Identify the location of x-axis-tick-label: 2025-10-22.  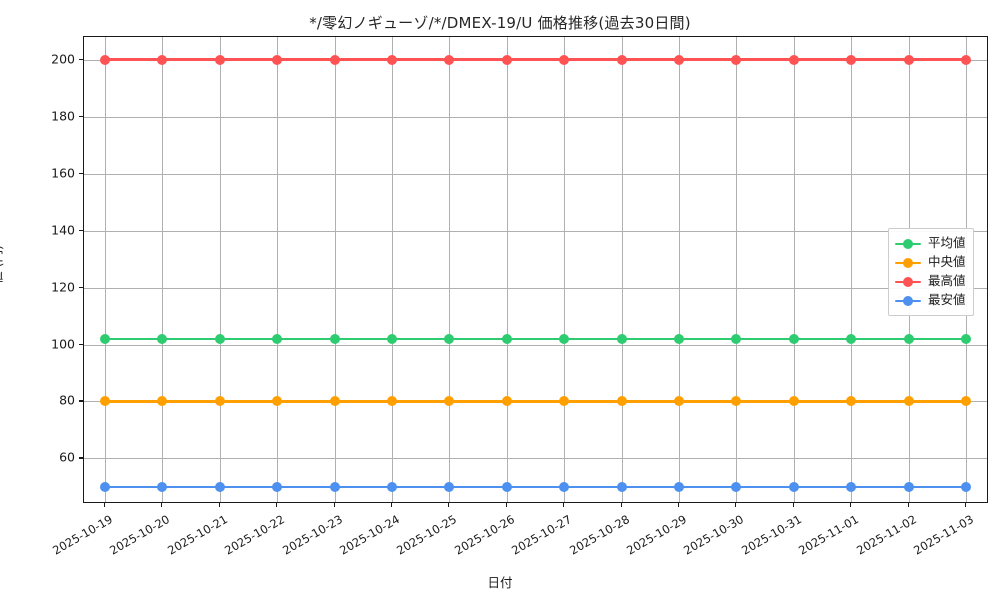
(255, 535).